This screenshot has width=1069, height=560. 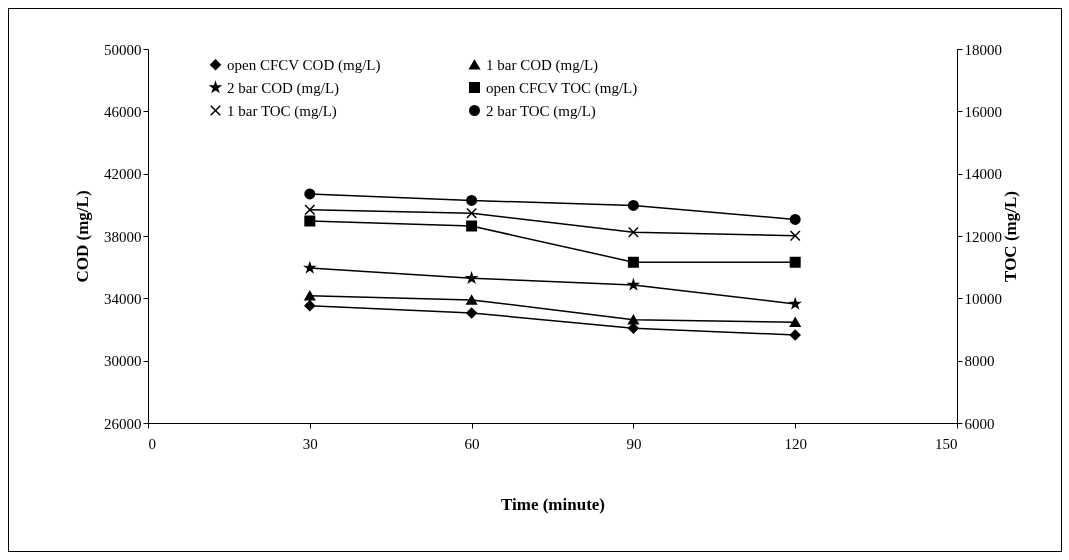 What do you see at coordinates (123, 49) in the screenshot?
I see `y-tick-label: 50000` at bounding box center [123, 49].